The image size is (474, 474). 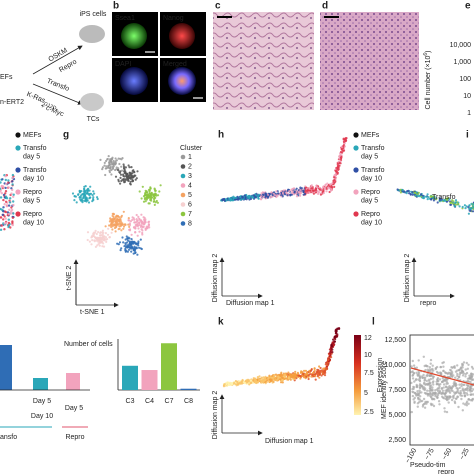 What do you see at coordinates (366, 393) in the screenshot?
I see `tick-label: 5` at bounding box center [366, 393].